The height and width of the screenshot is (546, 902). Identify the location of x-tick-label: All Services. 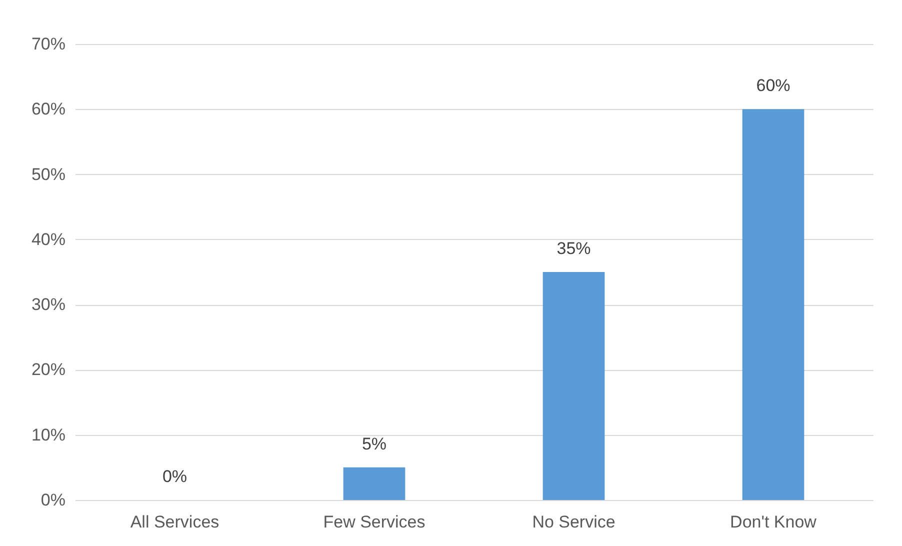
(175, 522).